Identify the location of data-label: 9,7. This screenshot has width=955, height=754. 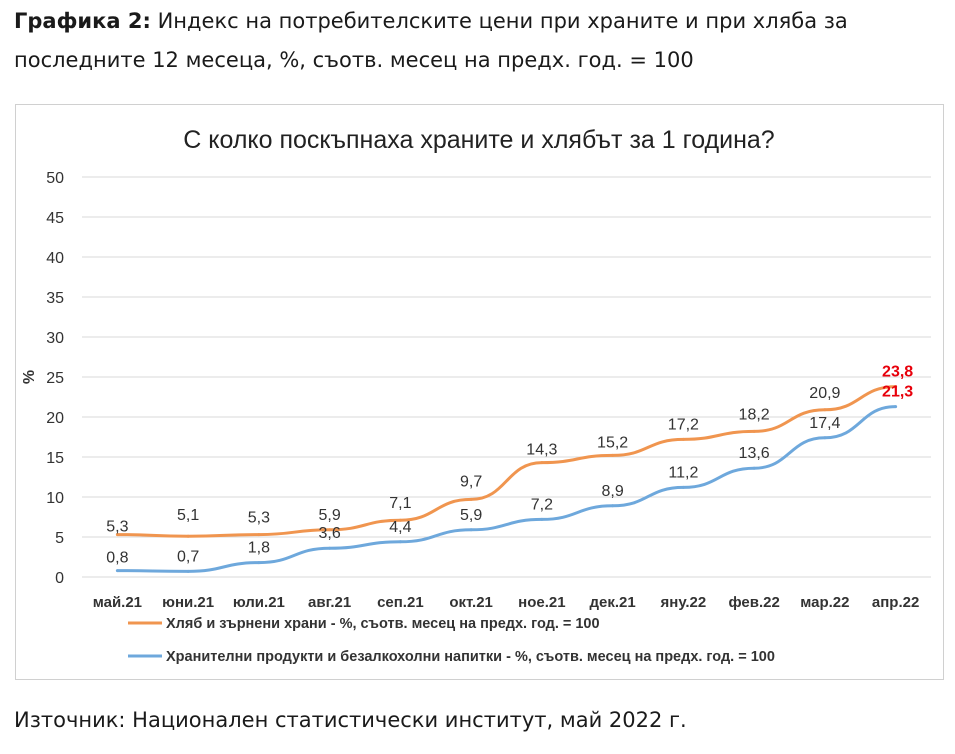
(471, 481).